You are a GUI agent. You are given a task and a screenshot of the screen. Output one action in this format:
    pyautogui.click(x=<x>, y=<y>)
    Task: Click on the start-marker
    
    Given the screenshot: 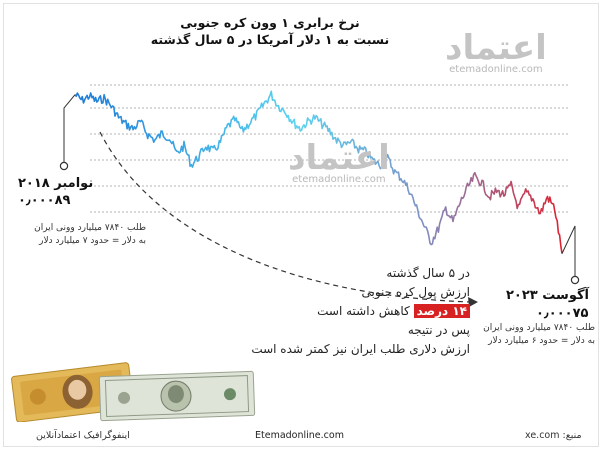 What is the action you would take?
    pyautogui.click(x=64, y=166)
    